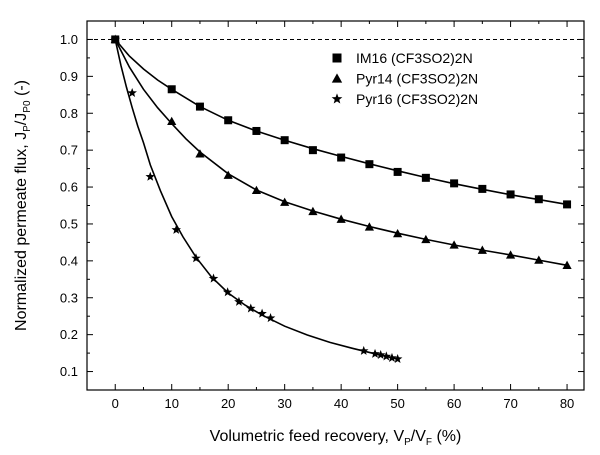 The image size is (600, 455). I want to click on x-tick-label: 10, so click(171, 403).